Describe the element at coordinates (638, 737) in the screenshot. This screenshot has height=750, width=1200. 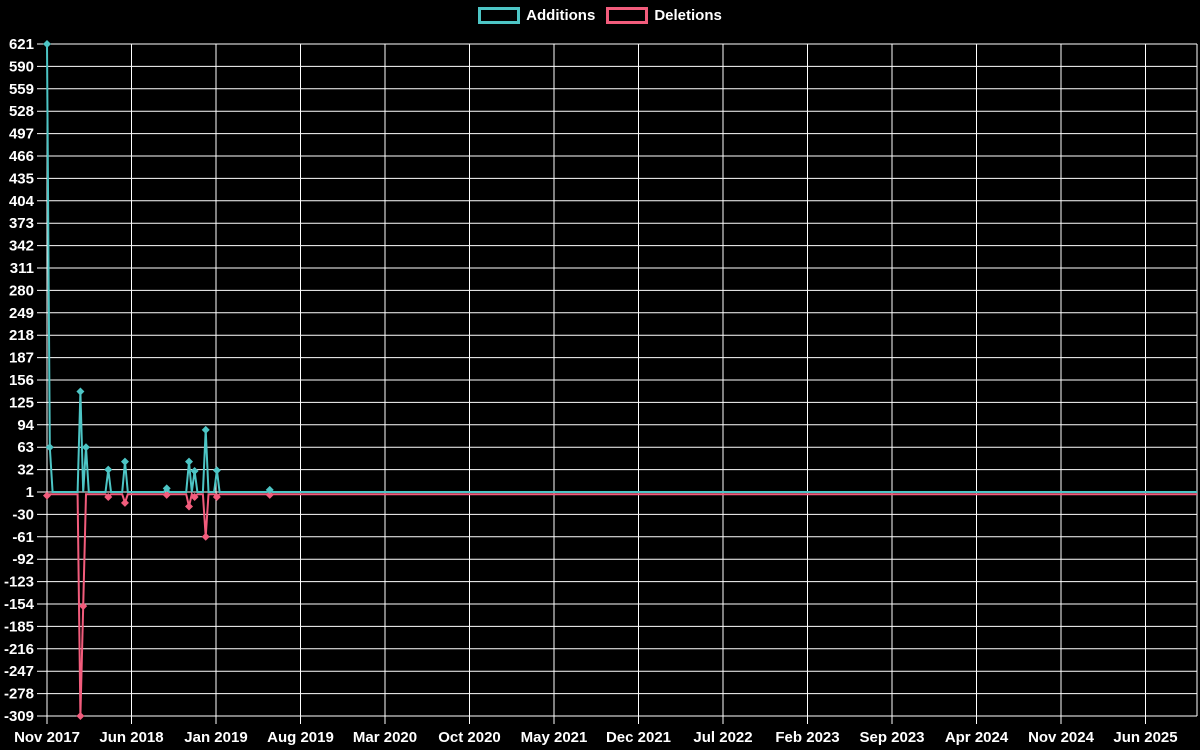
I see `x-tick-label: Dec 2021` at that location.